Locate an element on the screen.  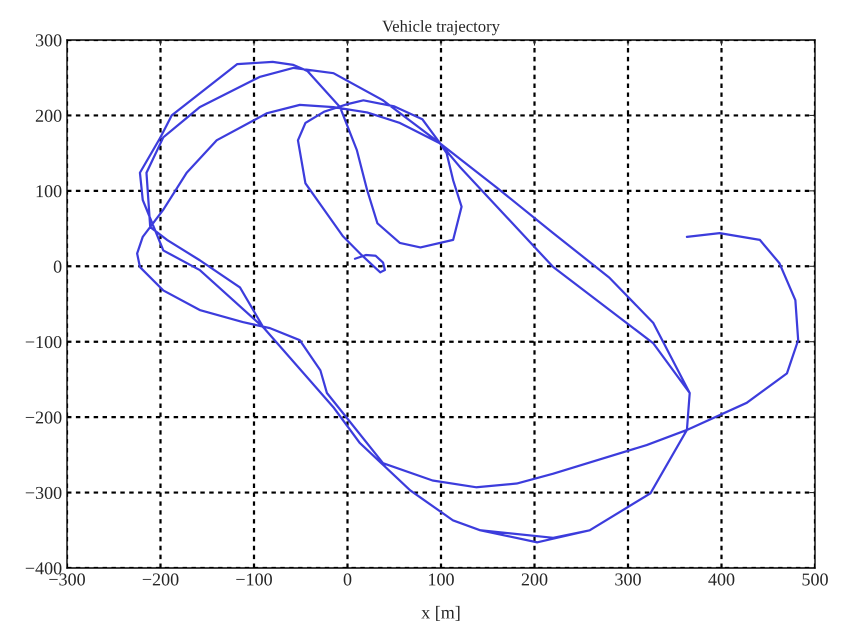
y-tick-label: 0 is located at coordinates (58, 266).